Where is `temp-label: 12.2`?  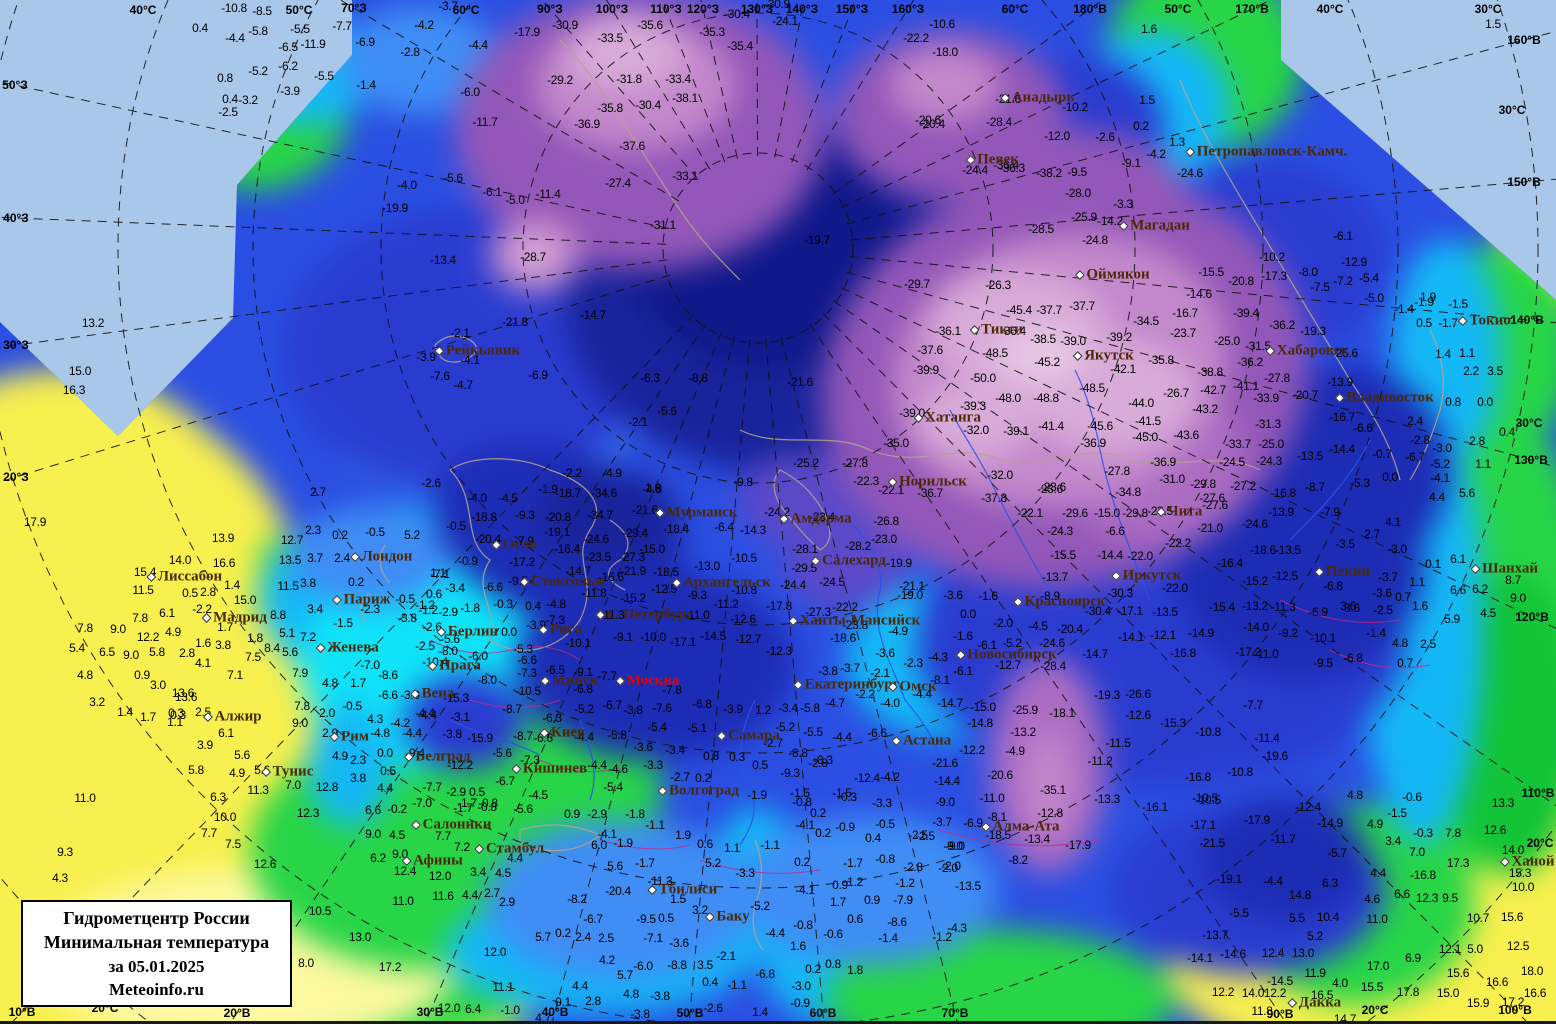
temp-label: 12.2 is located at coordinates (1275, 993).